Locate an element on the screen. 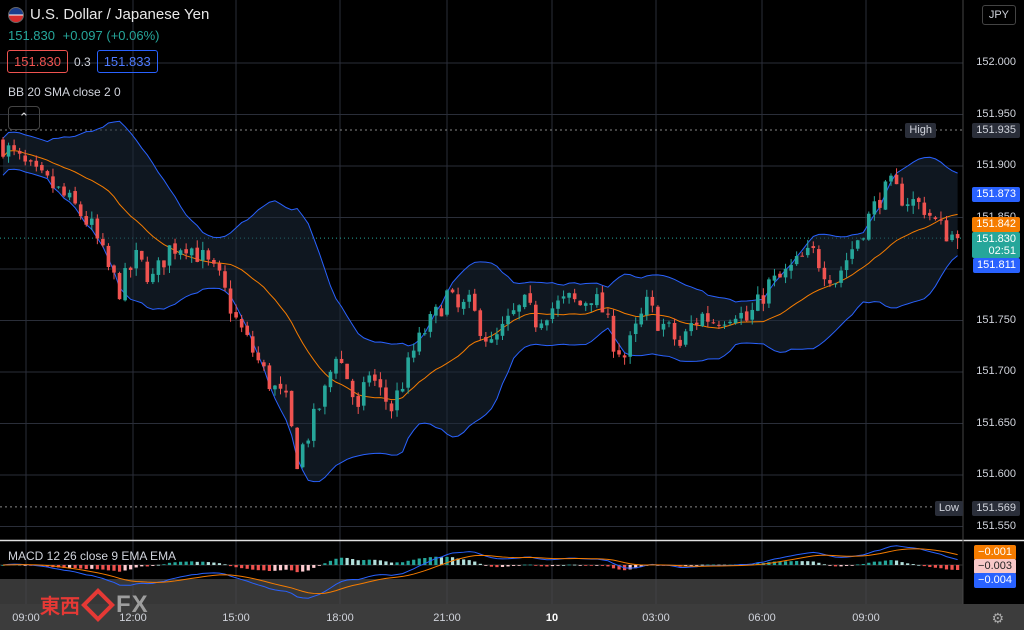  price-change-pct: (+0.06%) is located at coordinates (133, 35).